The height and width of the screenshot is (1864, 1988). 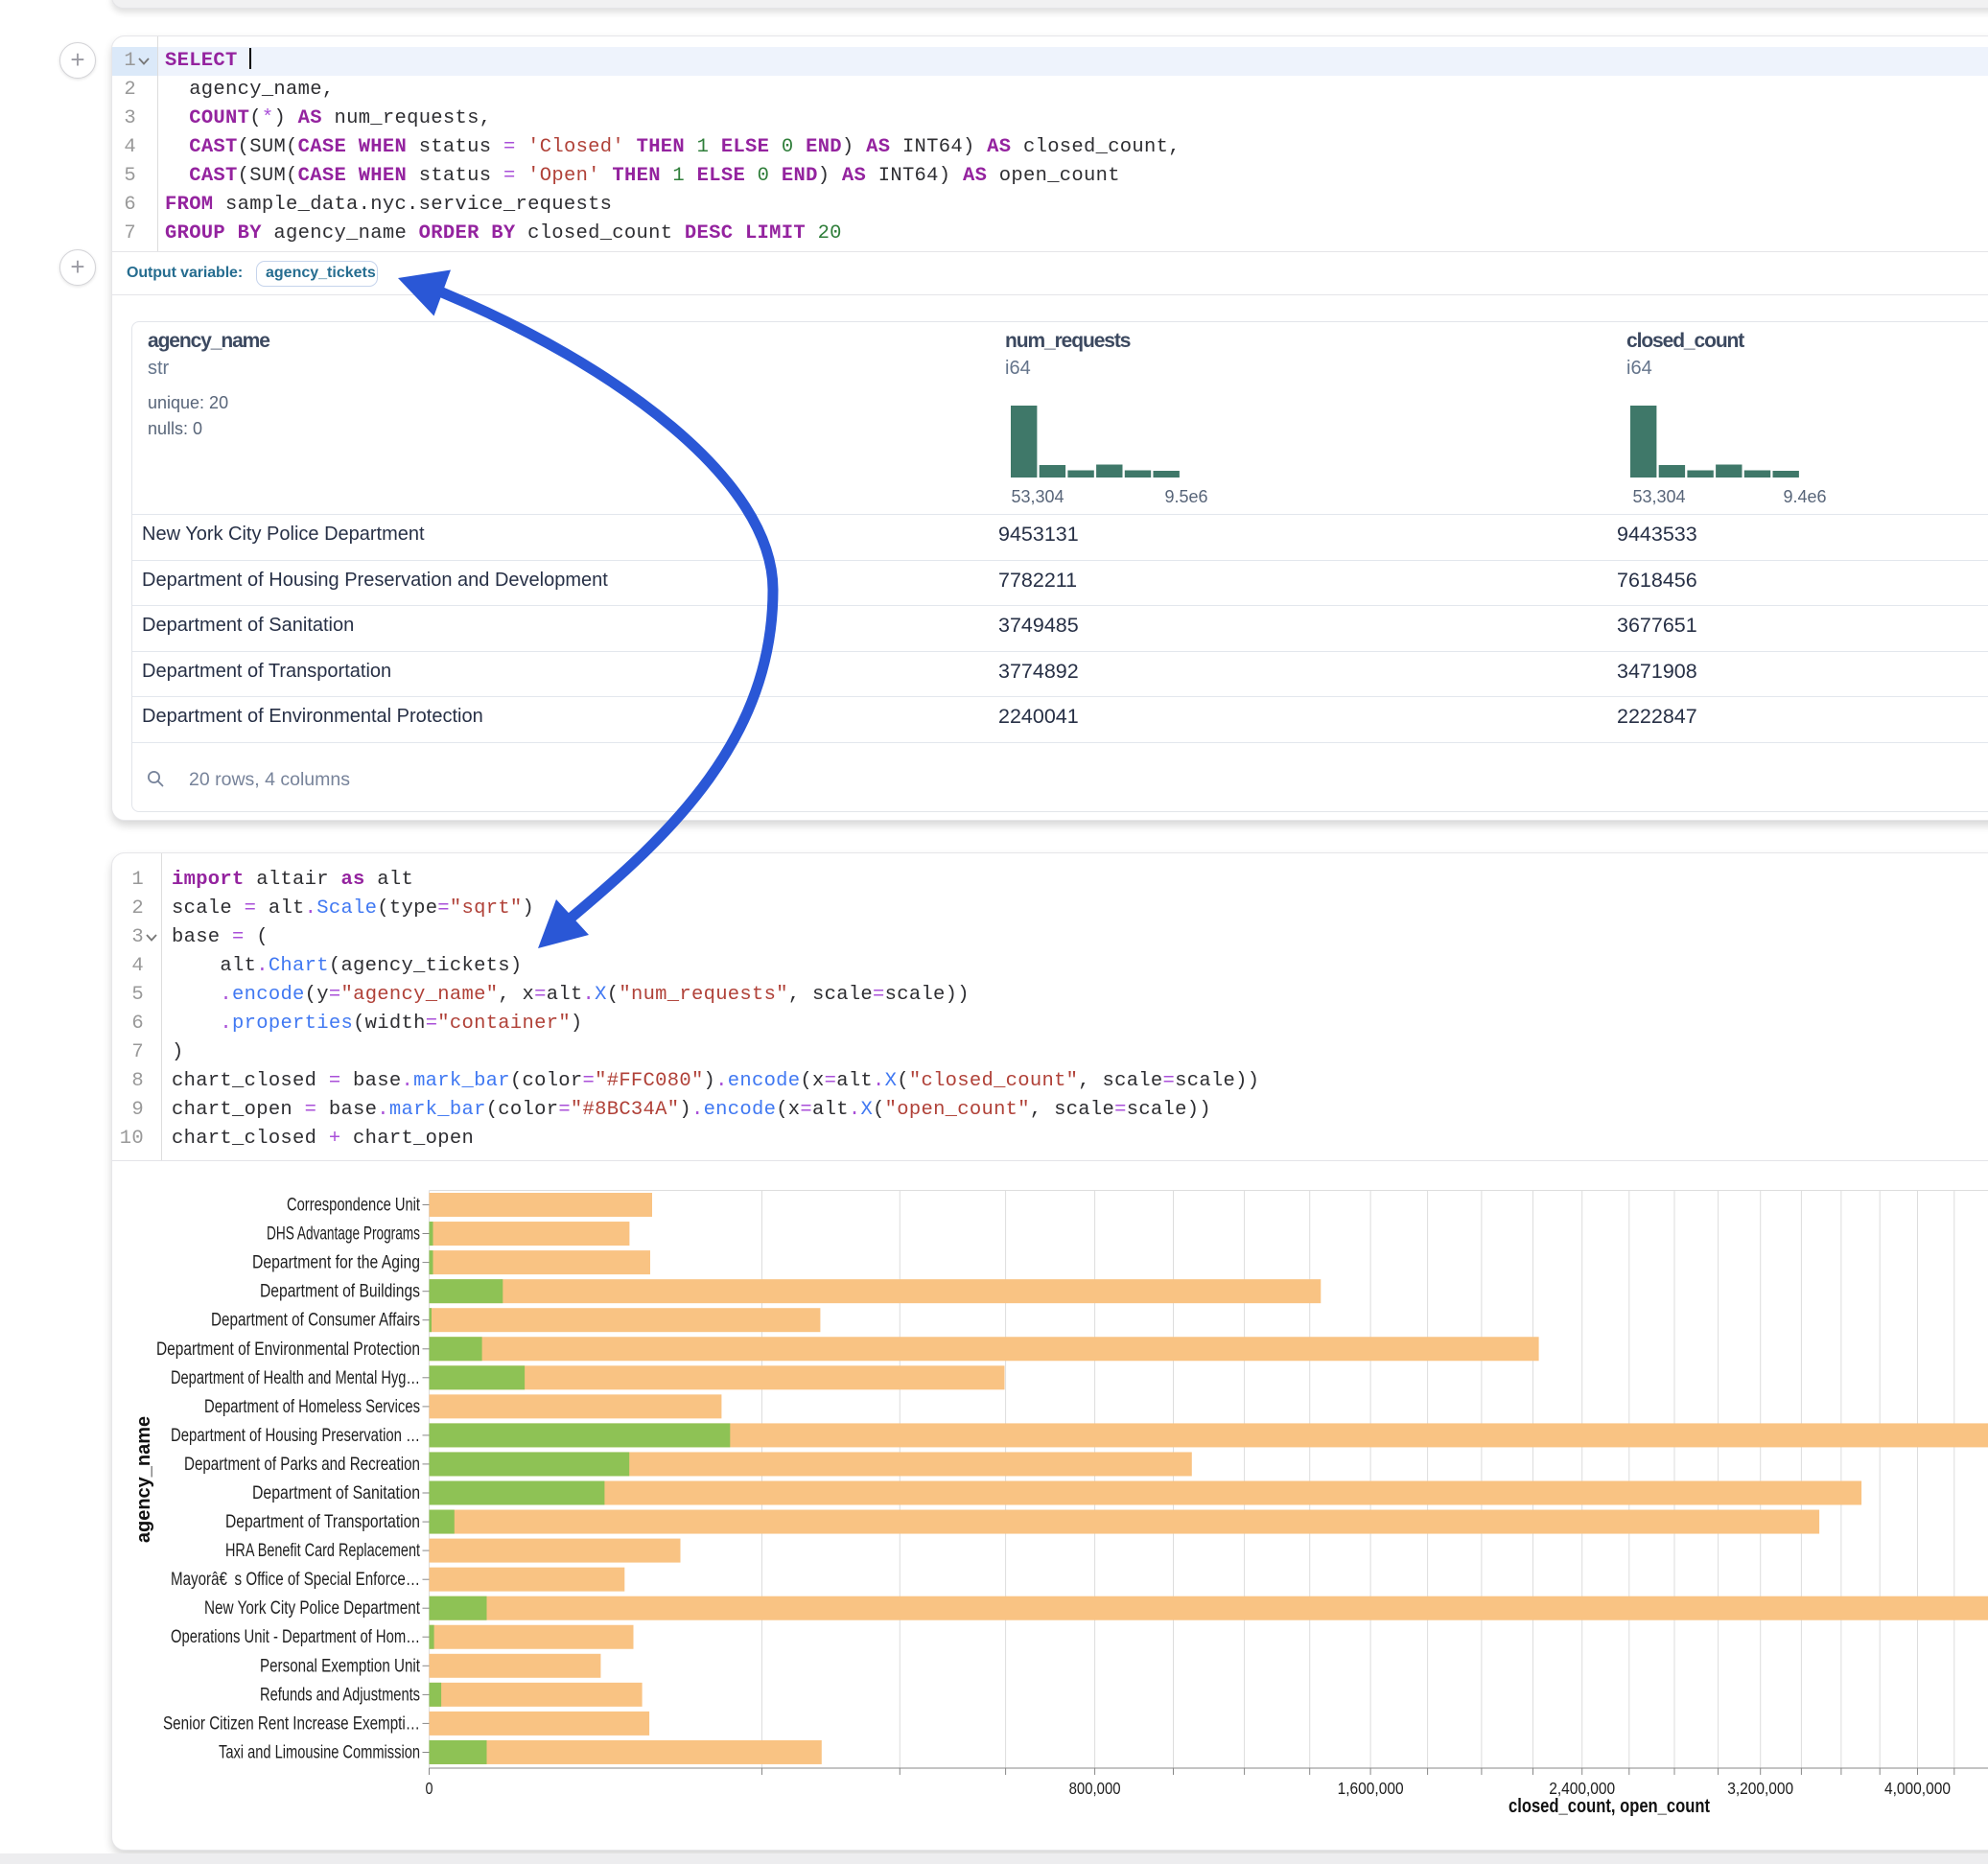 I want to click on svg-text: Department of Transportation, so click(x=323, y=1522).